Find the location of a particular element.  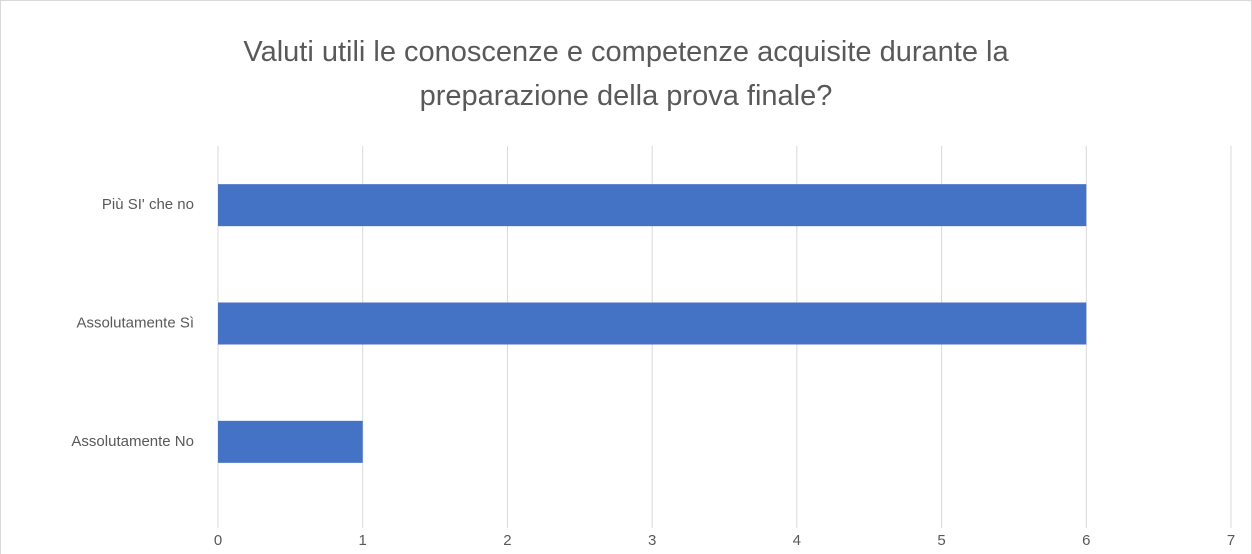

x-tick-label: 7 is located at coordinates (1231, 540).